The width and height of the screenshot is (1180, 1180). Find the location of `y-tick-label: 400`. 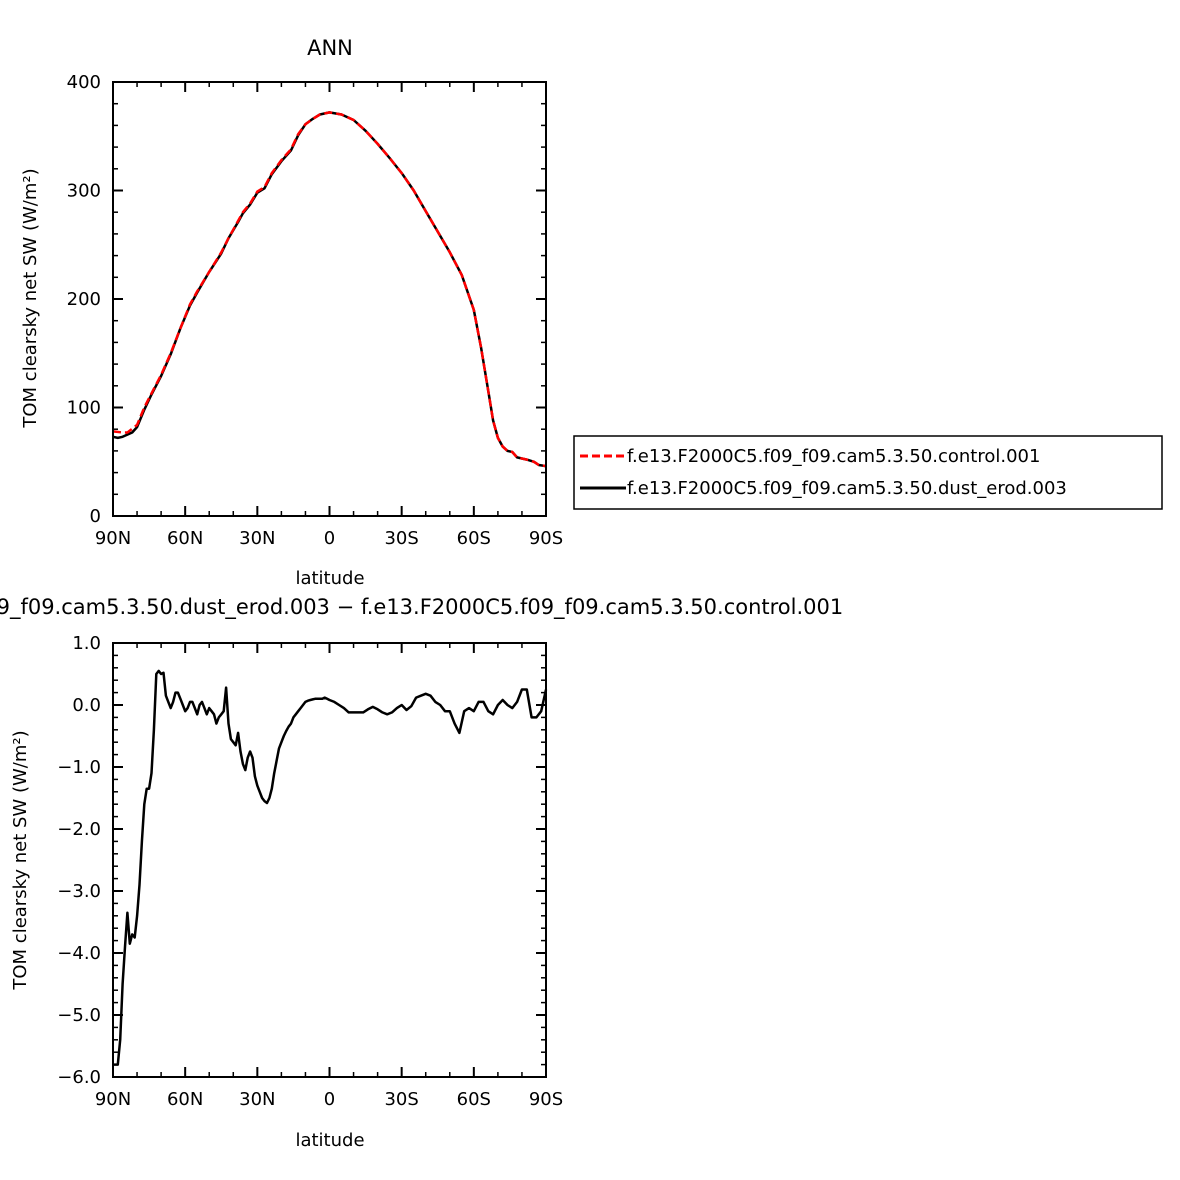

y-tick-label: 400 is located at coordinates (84, 82).